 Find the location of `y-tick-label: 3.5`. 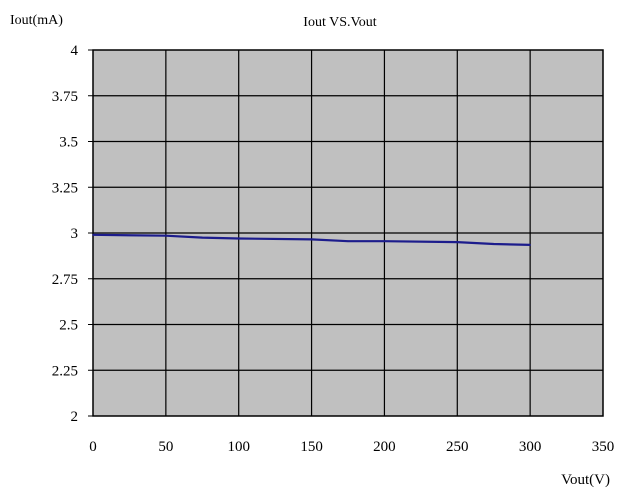

y-tick-label: 3.5 is located at coordinates (68, 143).